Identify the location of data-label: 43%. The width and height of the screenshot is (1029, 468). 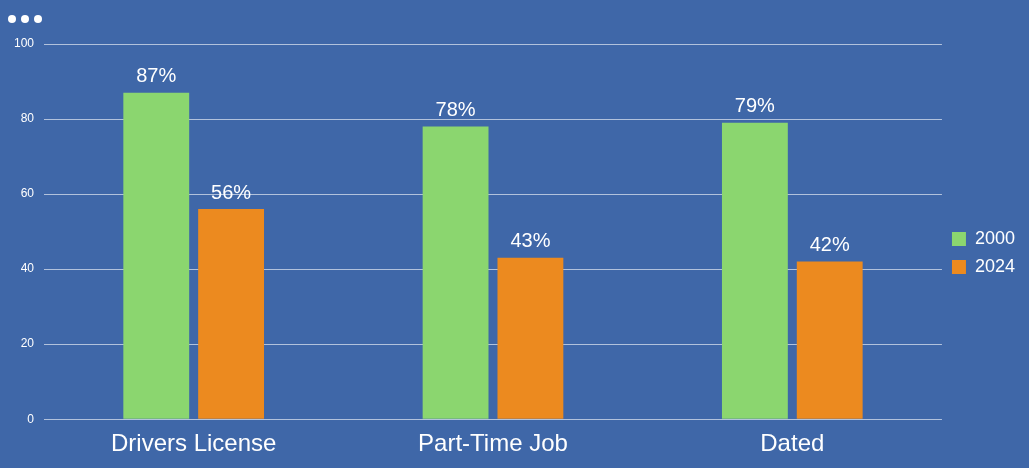
(530, 240).